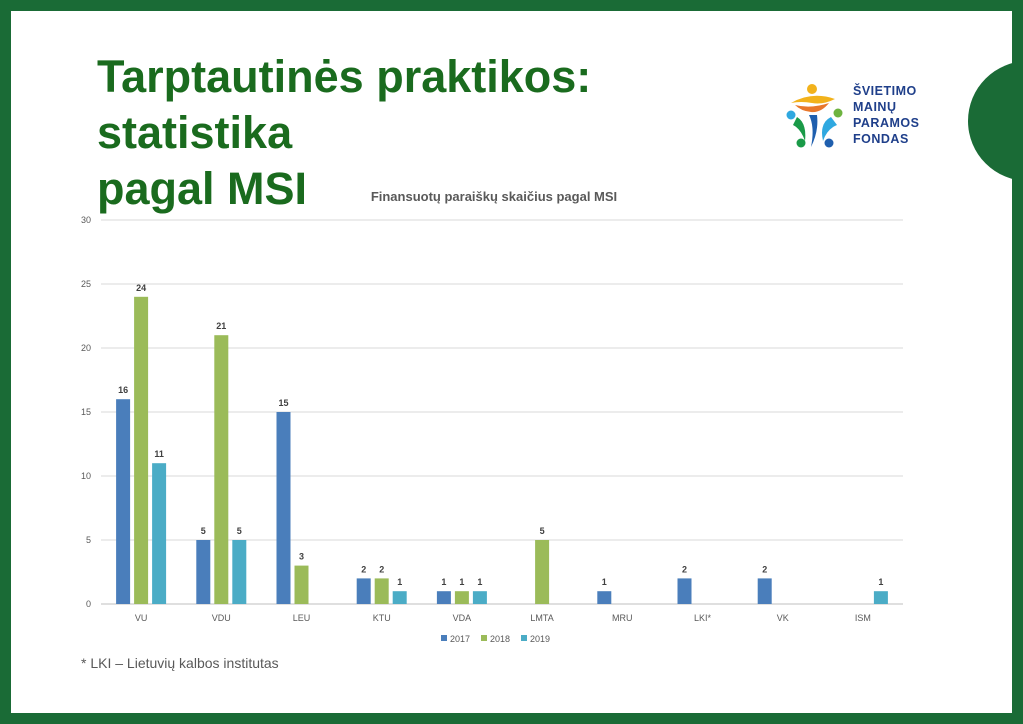 The image size is (1023, 724). Describe the element at coordinates (202, 188) in the screenshot. I see `slide-title-line2: pagal MSI` at that location.